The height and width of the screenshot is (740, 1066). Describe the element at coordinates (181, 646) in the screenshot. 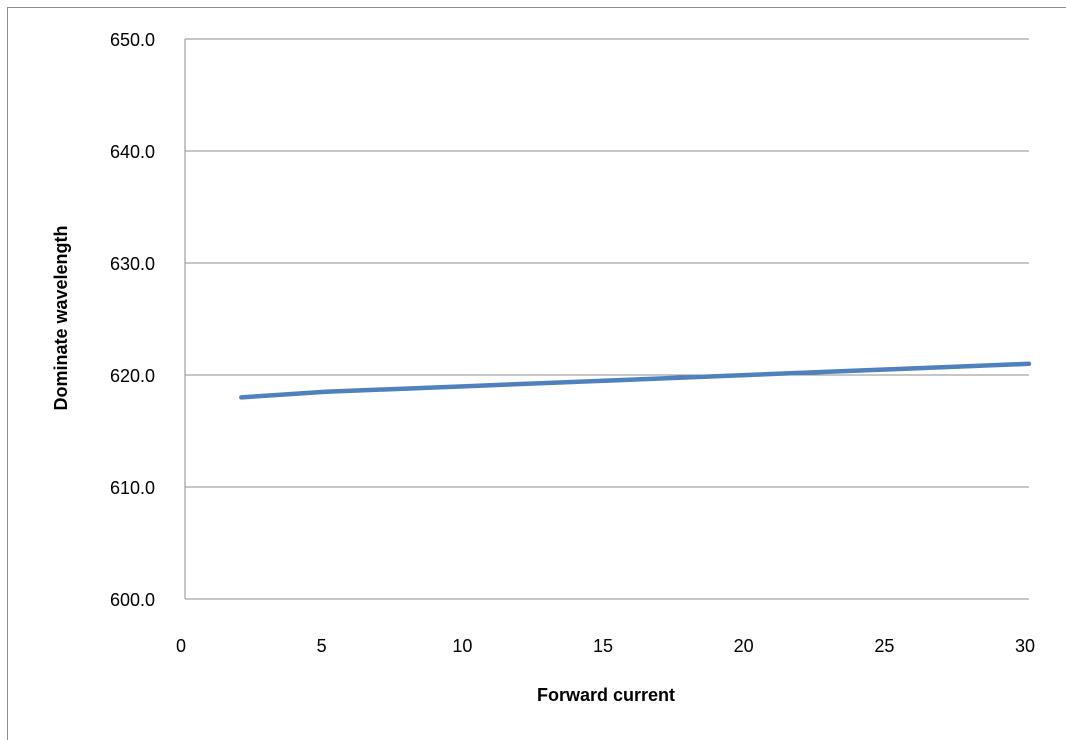

I see `x-tick-label: 0` at that location.